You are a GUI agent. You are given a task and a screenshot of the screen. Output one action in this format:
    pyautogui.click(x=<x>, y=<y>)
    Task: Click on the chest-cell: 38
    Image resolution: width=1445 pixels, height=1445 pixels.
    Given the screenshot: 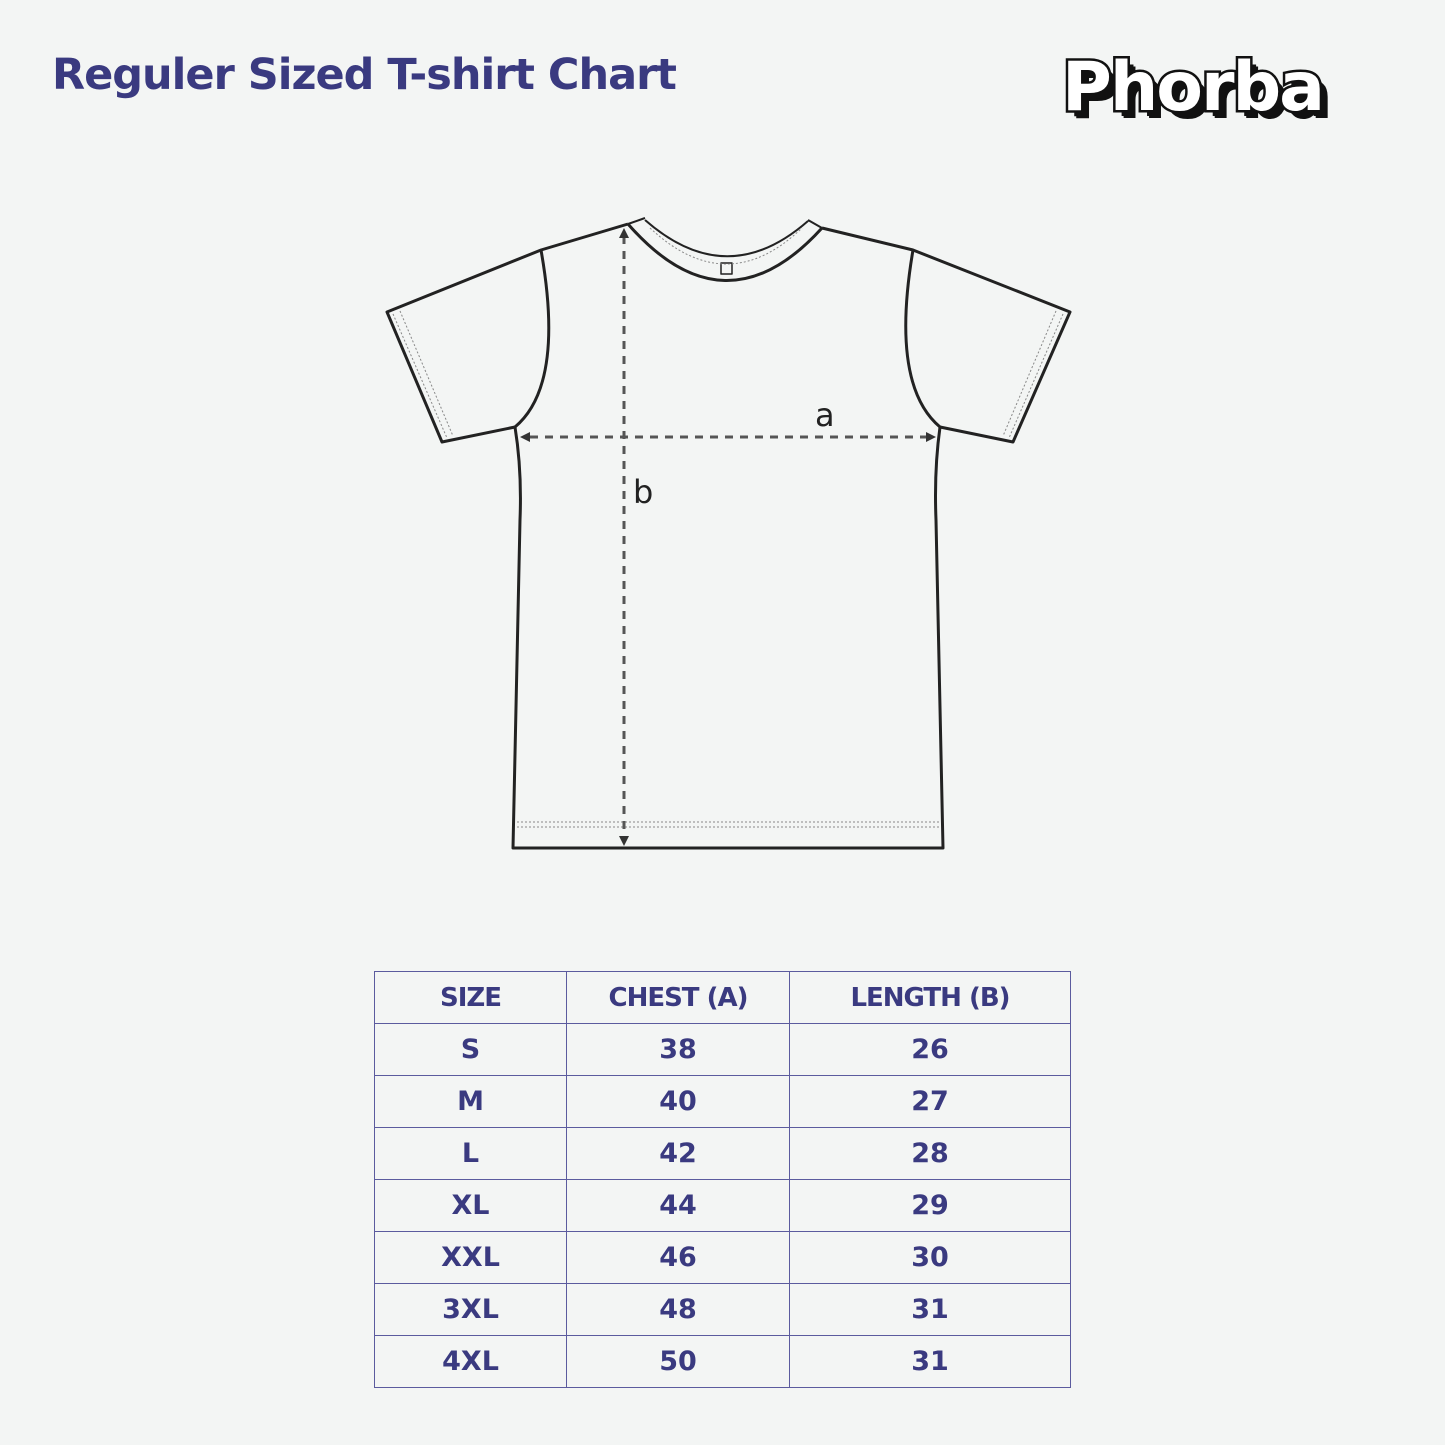 What is the action you would take?
    pyautogui.click(x=678, y=1049)
    